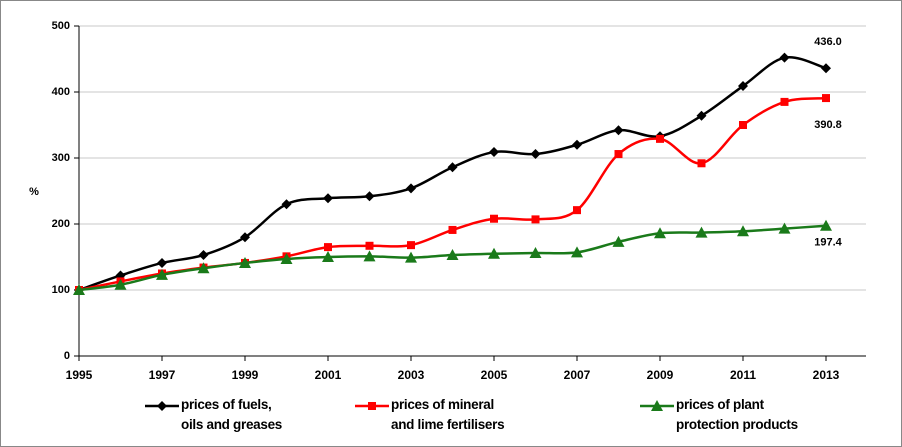 This screenshot has height=447, width=902. Describe the element at coordinates (826, 375) in the screenshot. I see `x-tick-label: 2013` at that location.